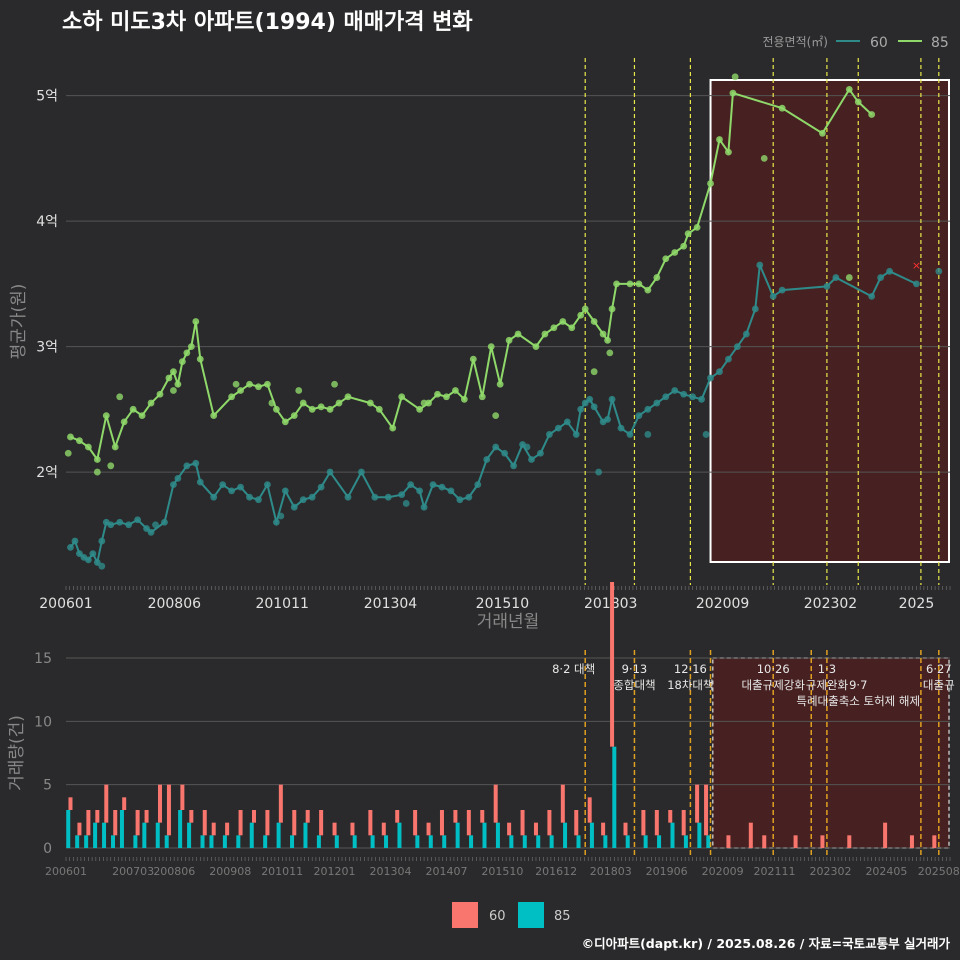  What do you see at coordinates (879, 43) in the screenshot?
I see `legend-label-60: 60` at bounding box center [879, 43].